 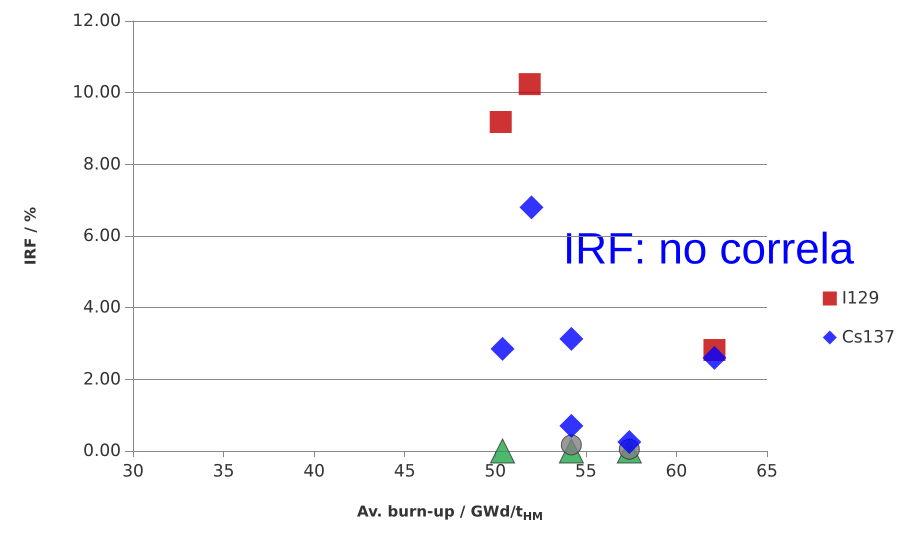 I want to click on x-tick-label: 35, so click(x=223, y=472).